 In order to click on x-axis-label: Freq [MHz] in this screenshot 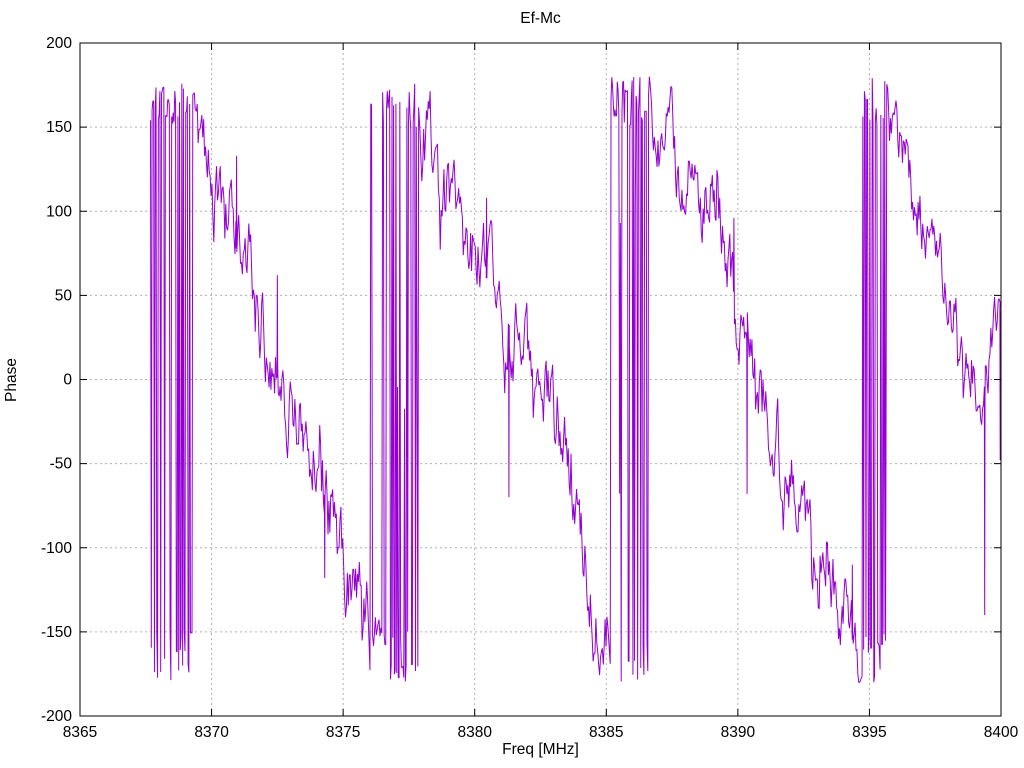, I will do `click(540, 749)`.